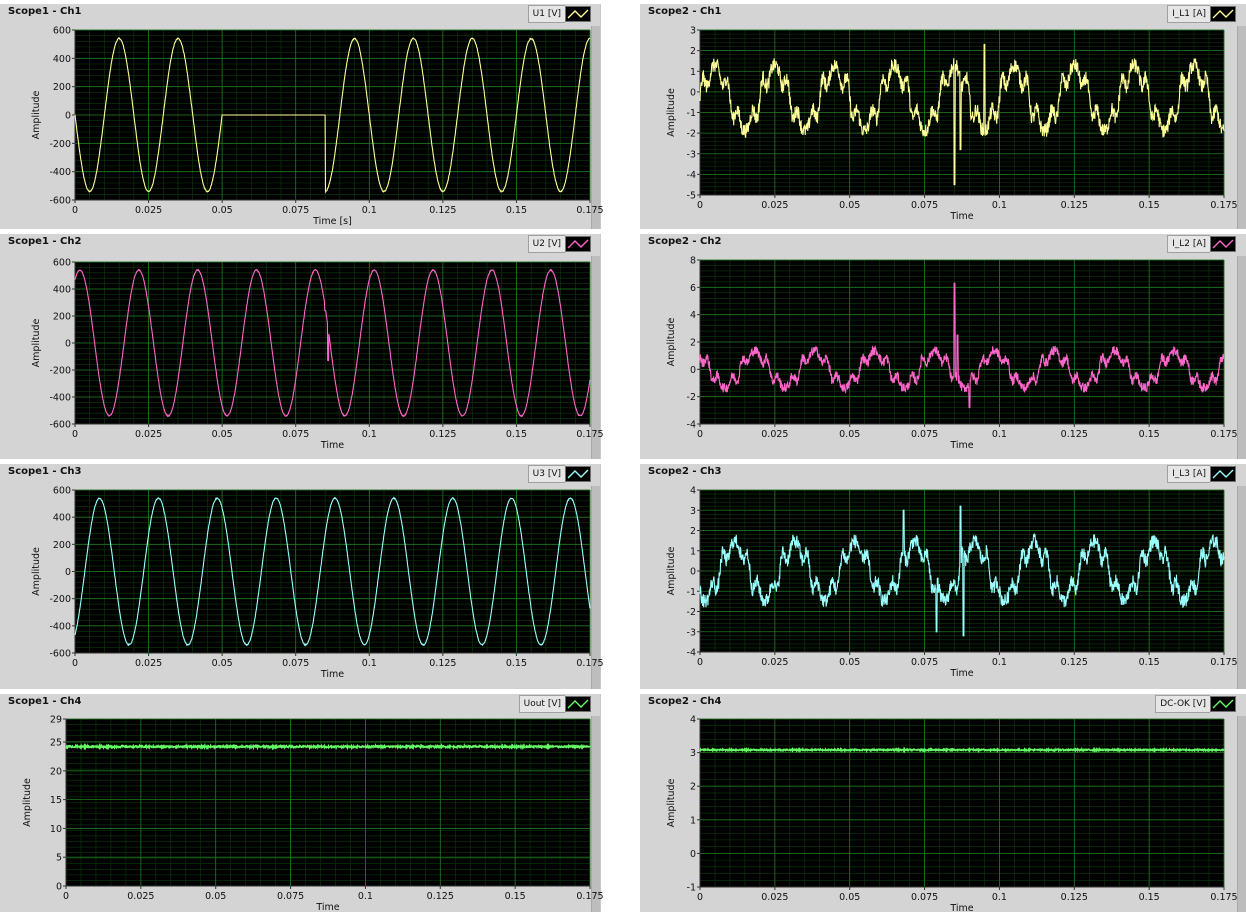  Describe the element at coordinates (56, 829) in the screenshot. I see `y-tick-label: 10` at that location.